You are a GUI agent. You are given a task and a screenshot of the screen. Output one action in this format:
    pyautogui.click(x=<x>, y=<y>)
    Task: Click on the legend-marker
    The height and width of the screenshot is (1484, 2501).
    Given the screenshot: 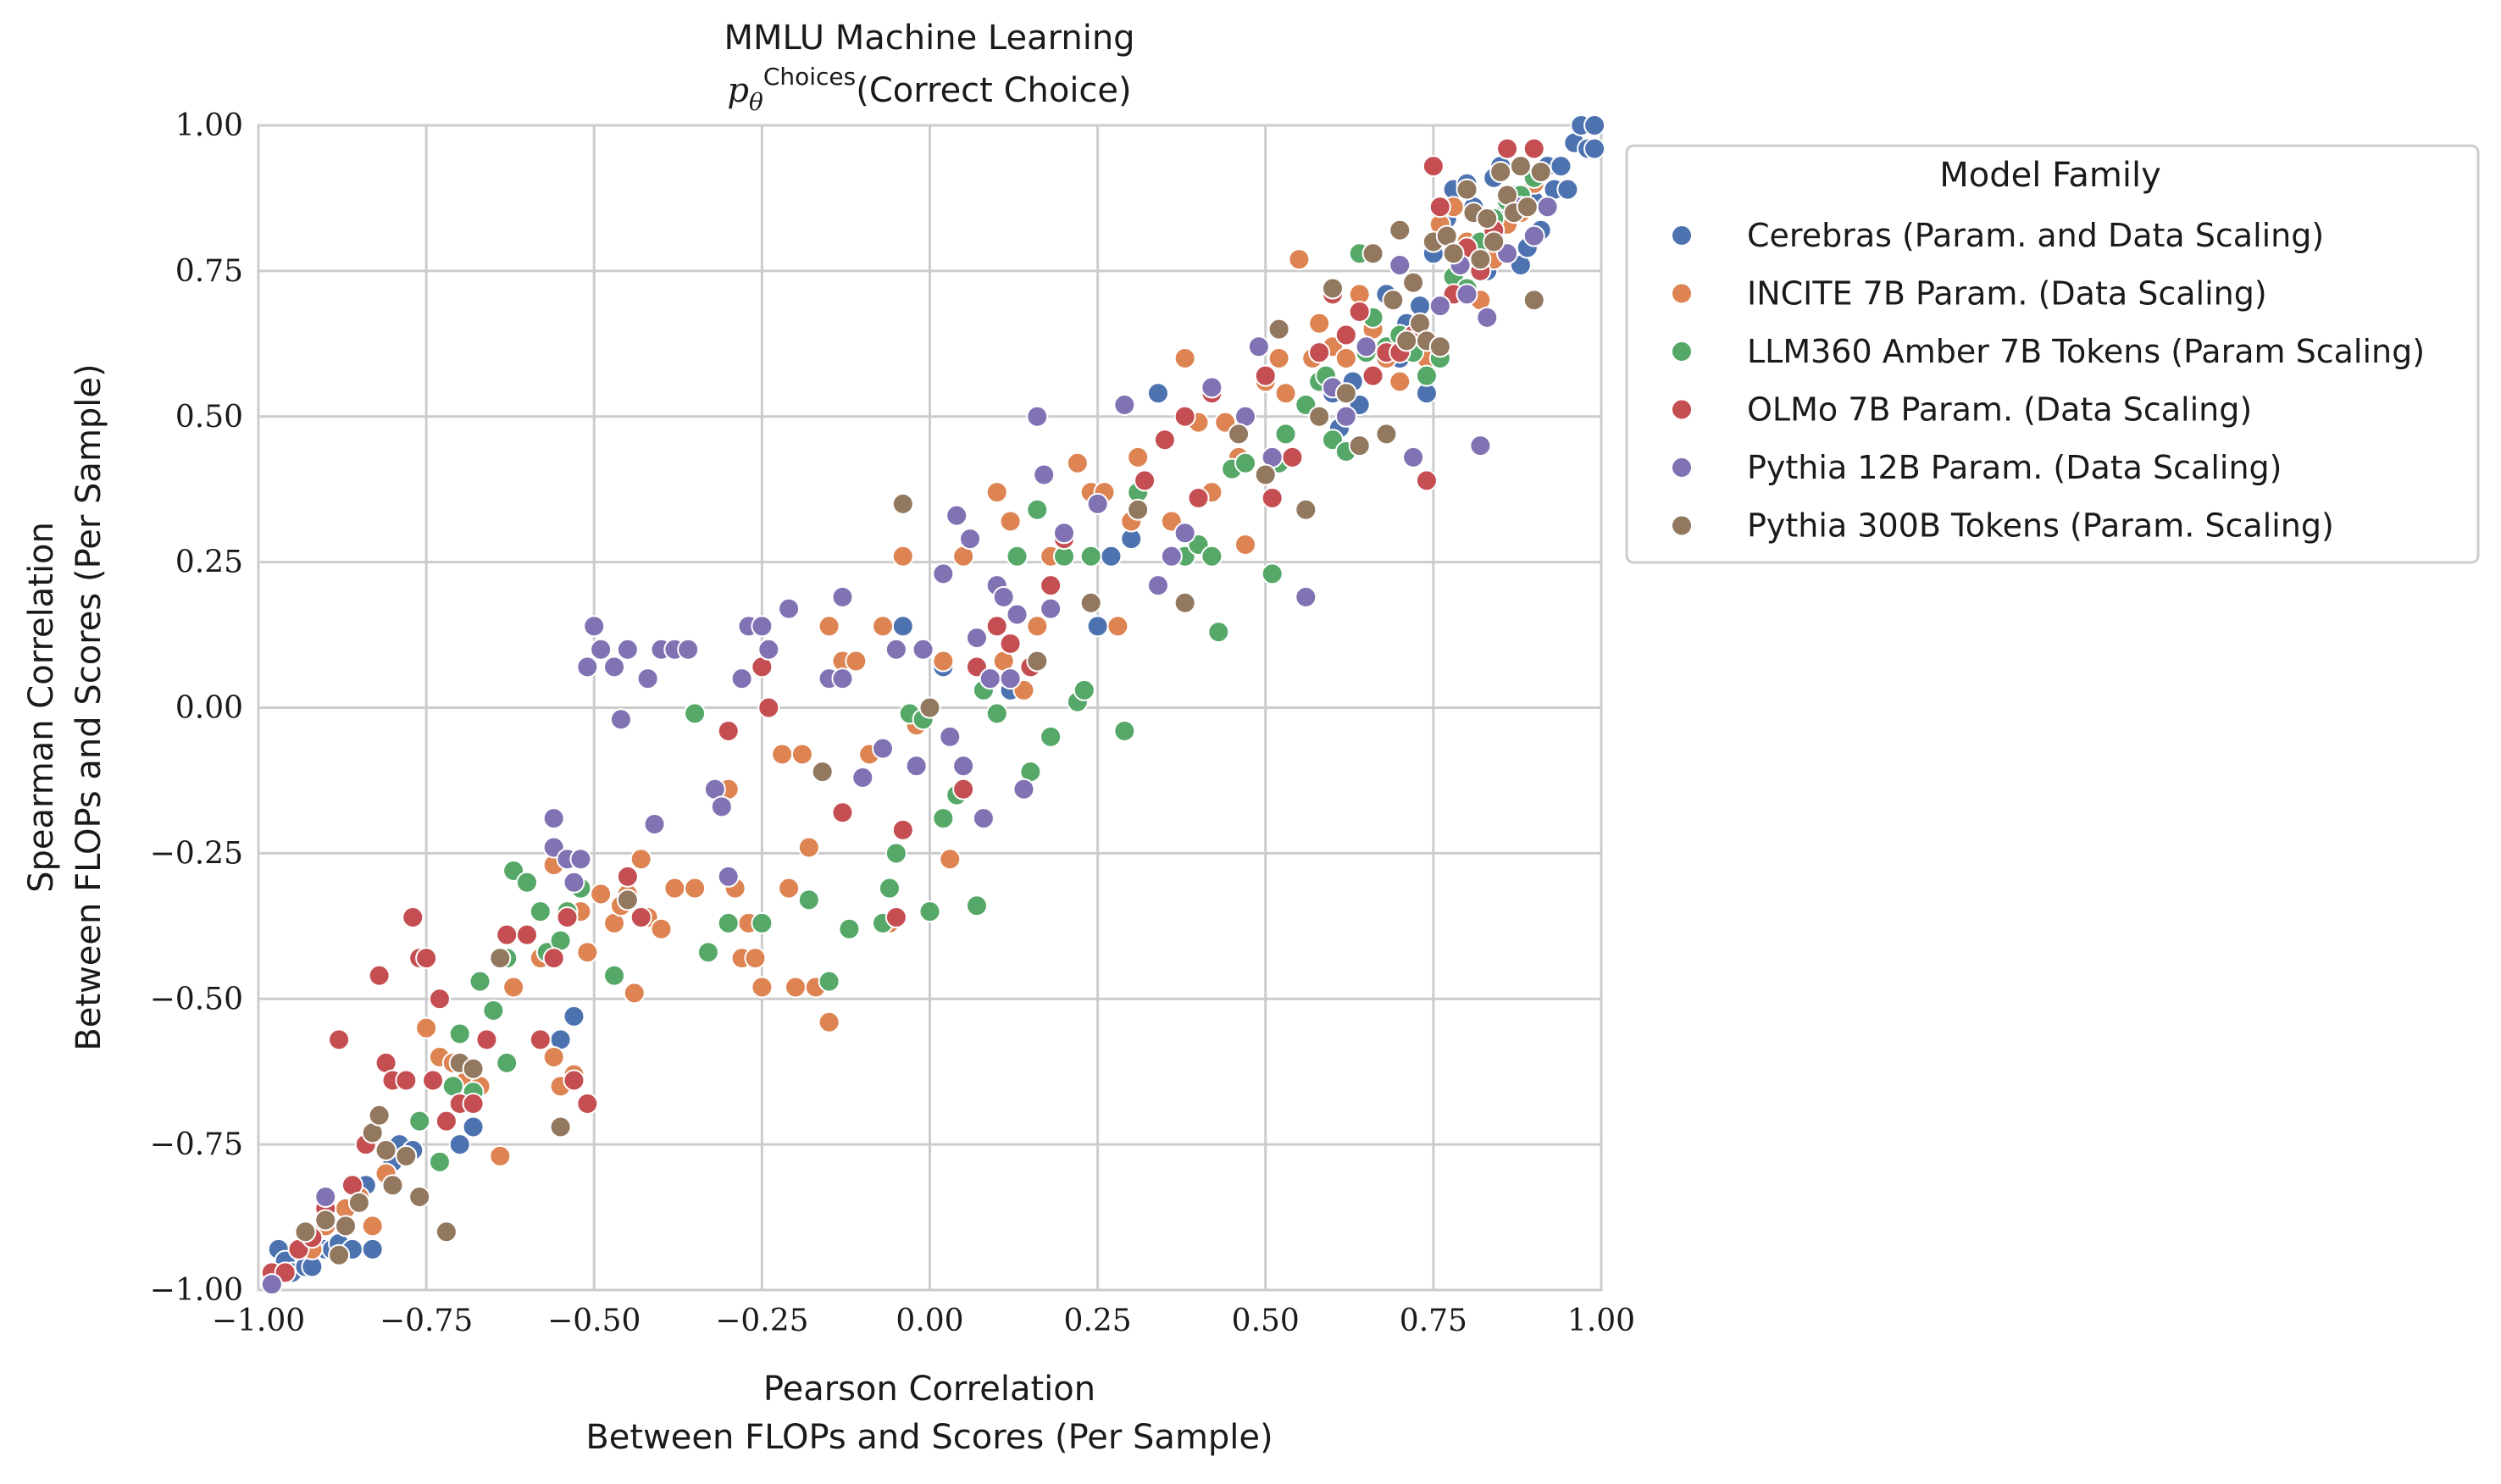 What is the action you would take?
    pyautogui.click(x=1682, y=409)
    